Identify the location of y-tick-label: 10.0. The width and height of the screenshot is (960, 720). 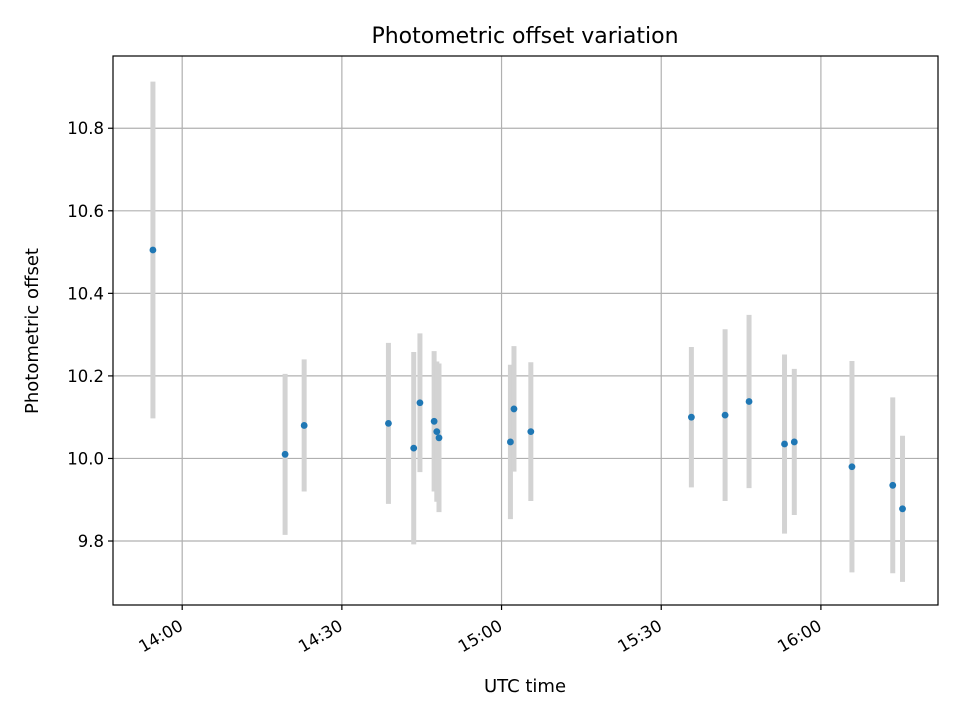
(85, 458).